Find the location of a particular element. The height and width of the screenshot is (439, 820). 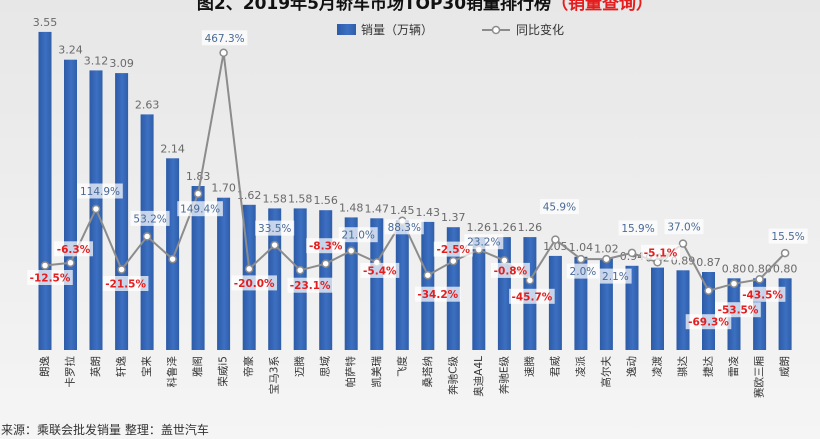

category-label-16: 桑塔纳 is located at coordinates (427, 372).